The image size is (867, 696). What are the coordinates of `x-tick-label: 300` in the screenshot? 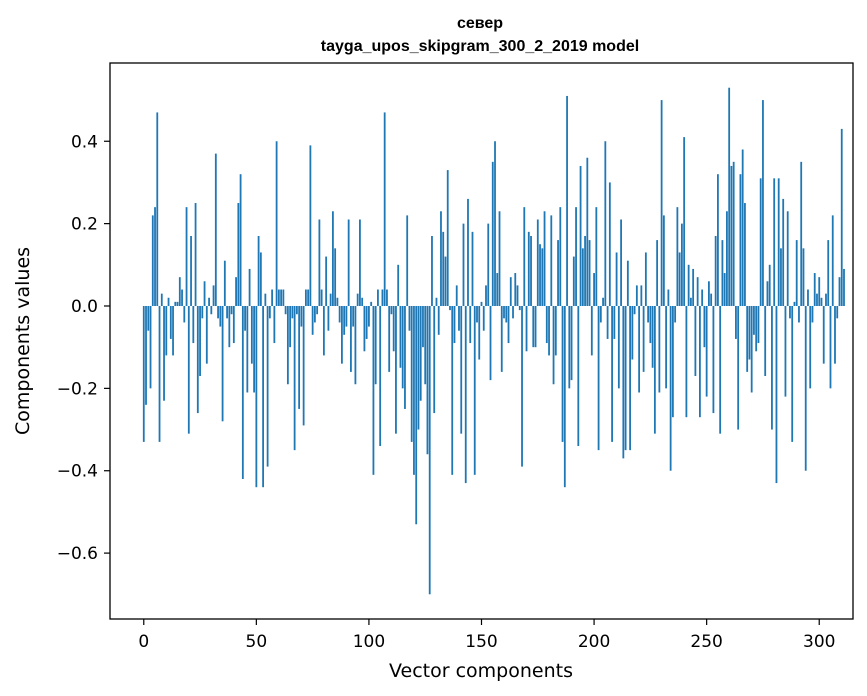 It's located at (819, 642).